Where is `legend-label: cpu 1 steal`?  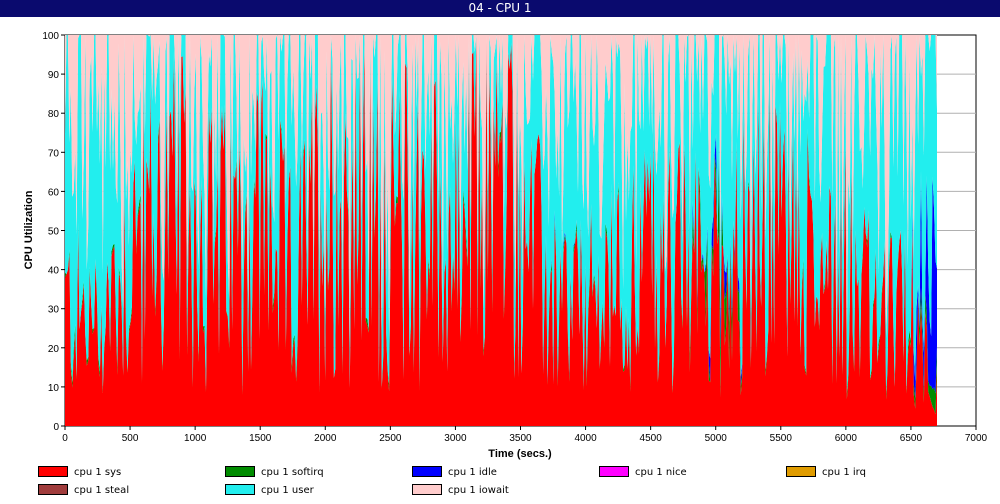
legend-label: cpu 1 steal is located at coordinates (102, 490).